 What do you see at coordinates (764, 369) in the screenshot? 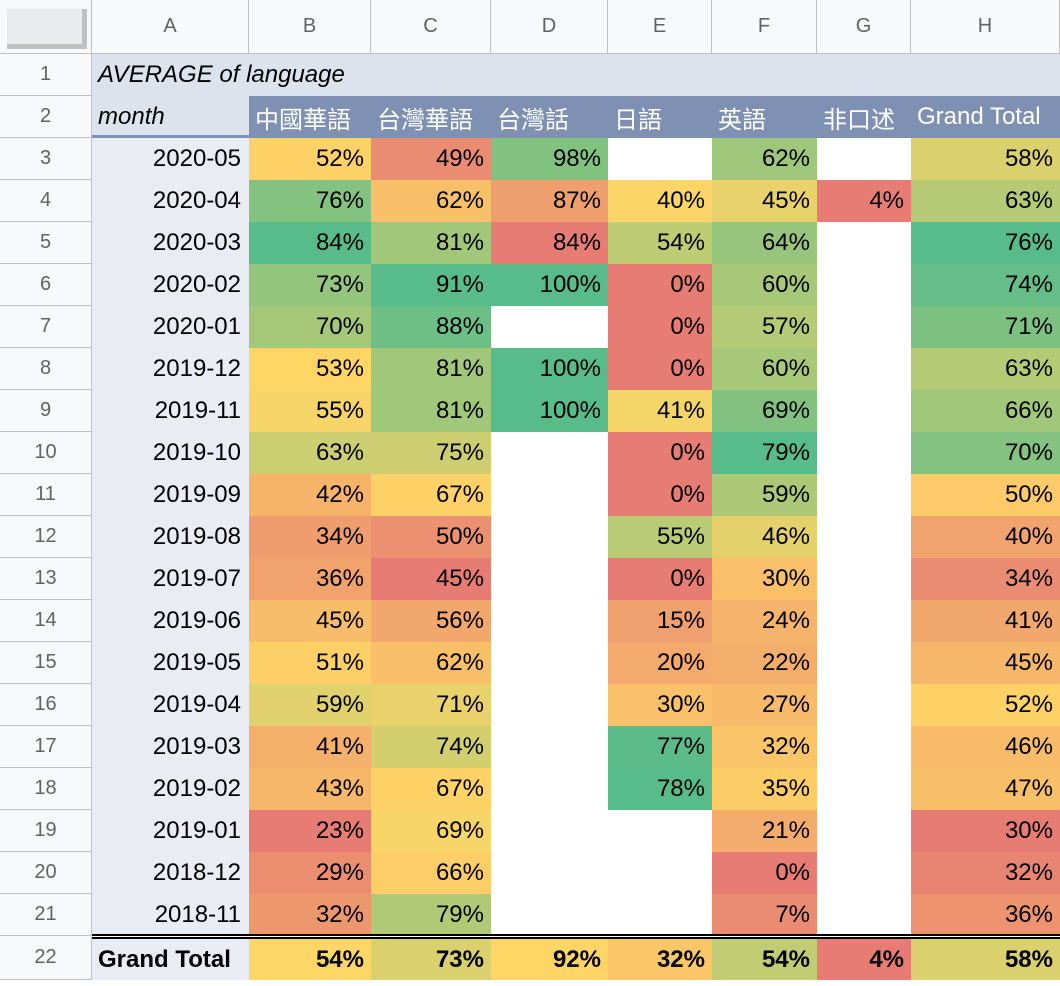
I see `value-cell: 60%` at bounding box center [764, 369].